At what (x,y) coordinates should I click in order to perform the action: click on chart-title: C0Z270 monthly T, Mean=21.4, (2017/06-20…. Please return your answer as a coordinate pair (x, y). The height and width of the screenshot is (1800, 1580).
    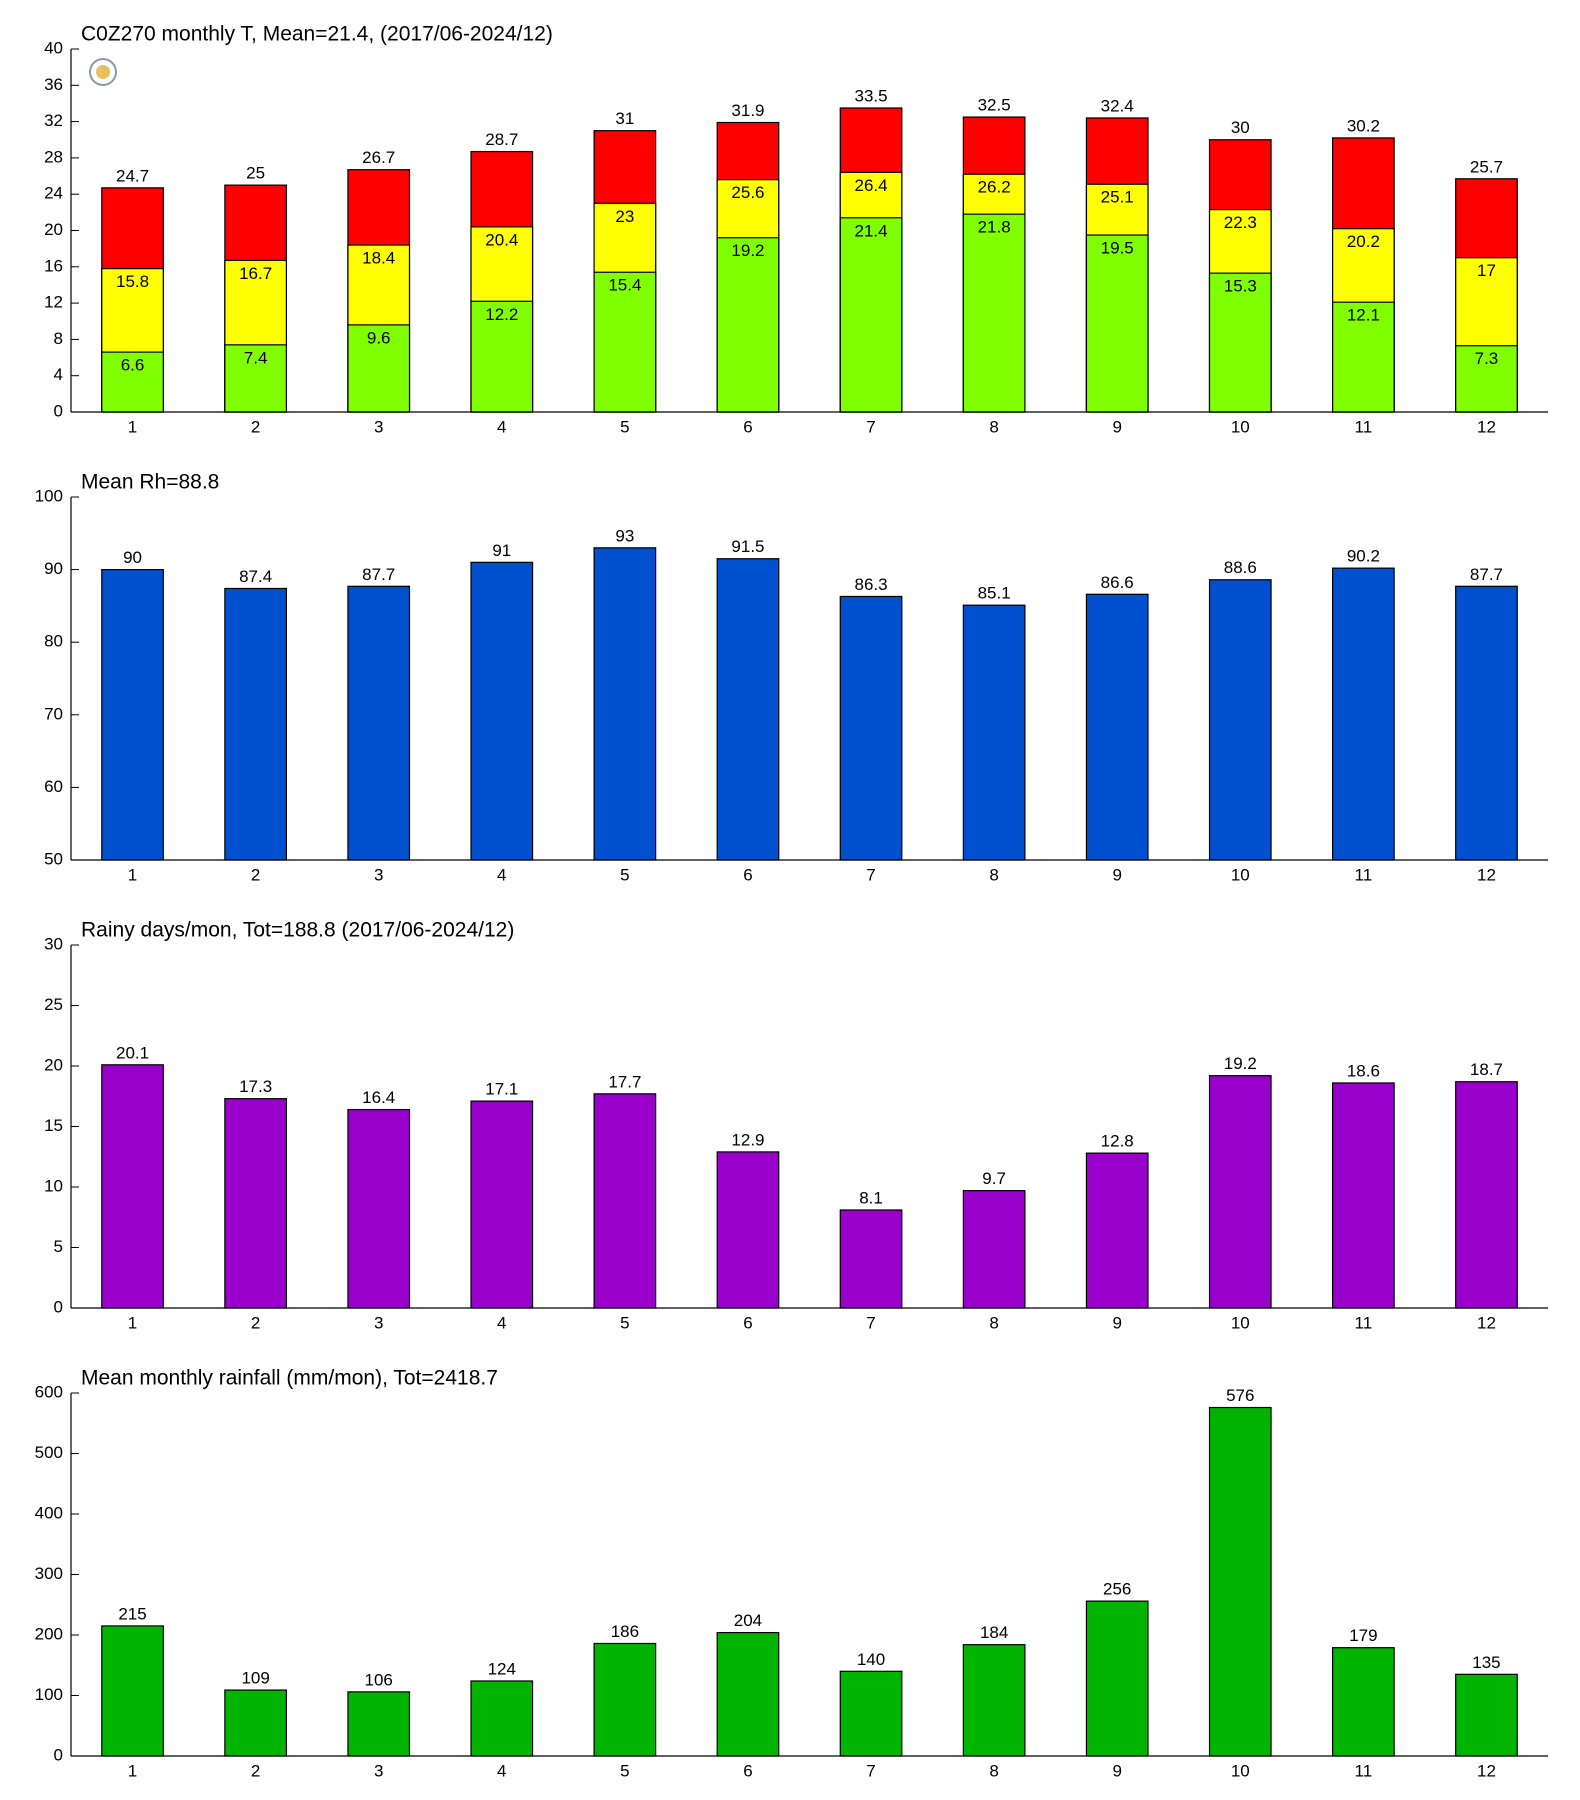
    Looking at the image, I should click on (317, 34).